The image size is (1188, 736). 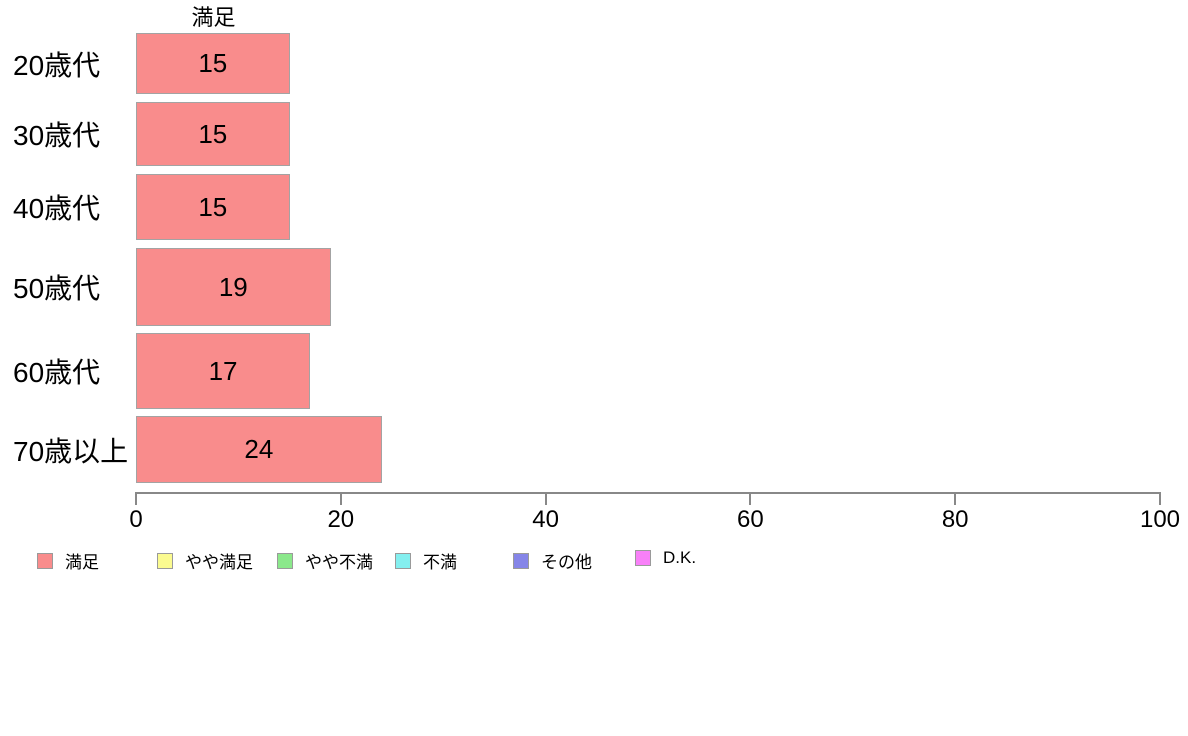 I want to click on legend-label: やや満足, so click(x=219, y=562).